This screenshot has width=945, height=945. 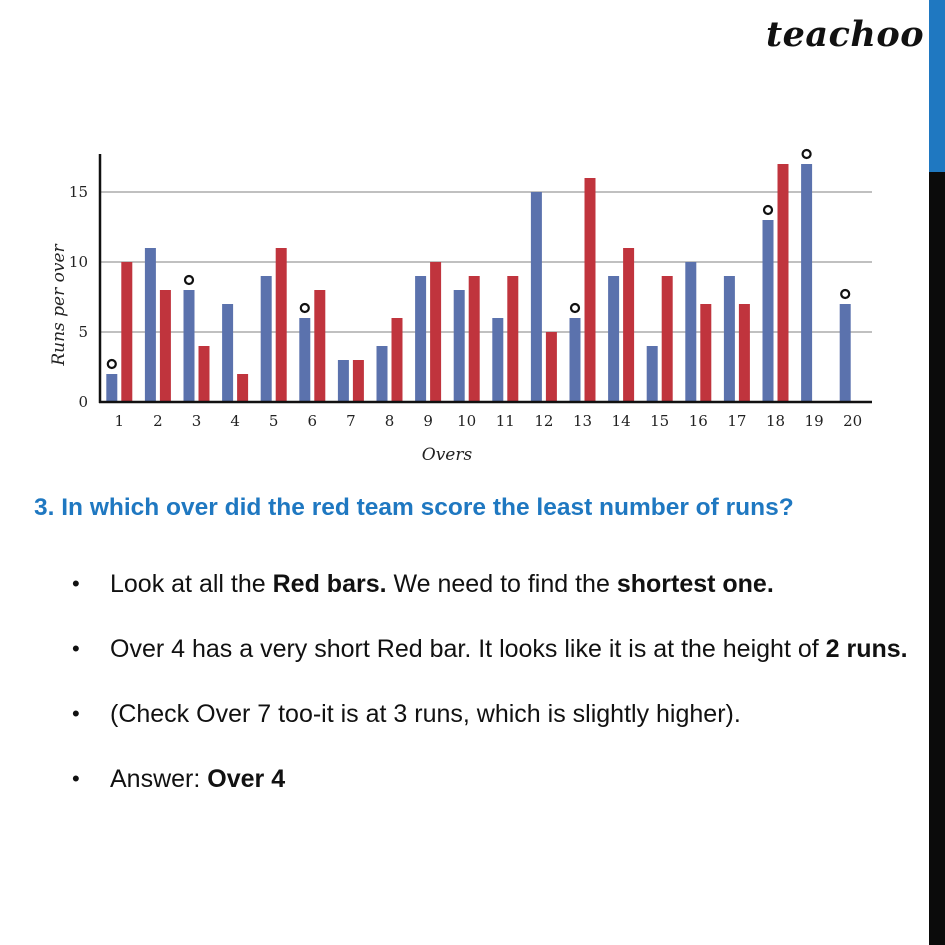 I want to click on x-tick-label: 6, so click(x=313, y=421).